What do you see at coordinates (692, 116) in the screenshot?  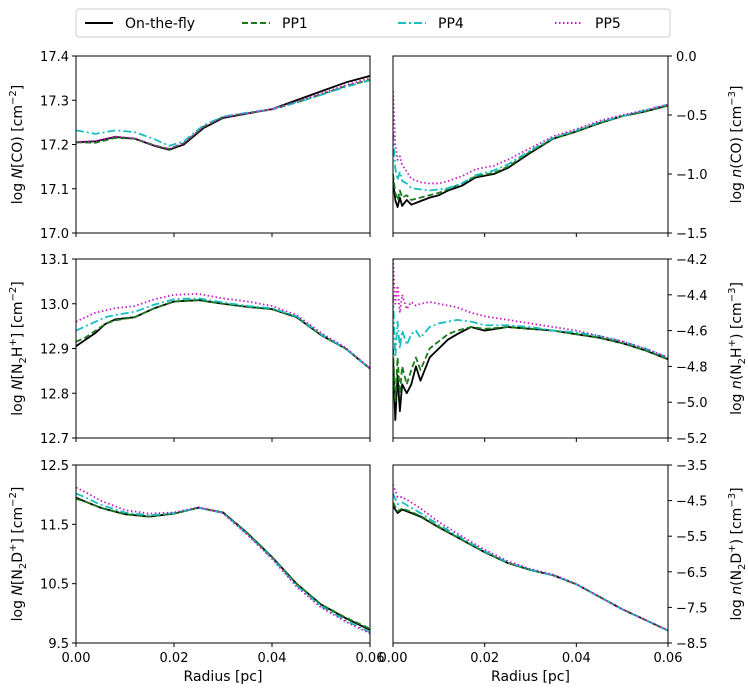 I see `y-tick-label: −0.5` at bounding box center [692, 116].